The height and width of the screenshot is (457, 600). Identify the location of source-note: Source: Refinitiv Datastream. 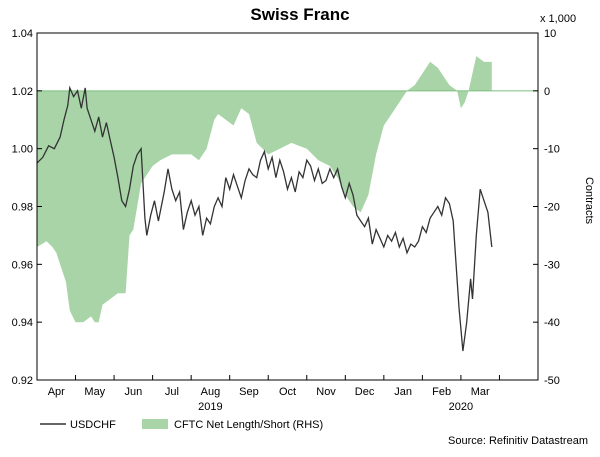
(518, 441).